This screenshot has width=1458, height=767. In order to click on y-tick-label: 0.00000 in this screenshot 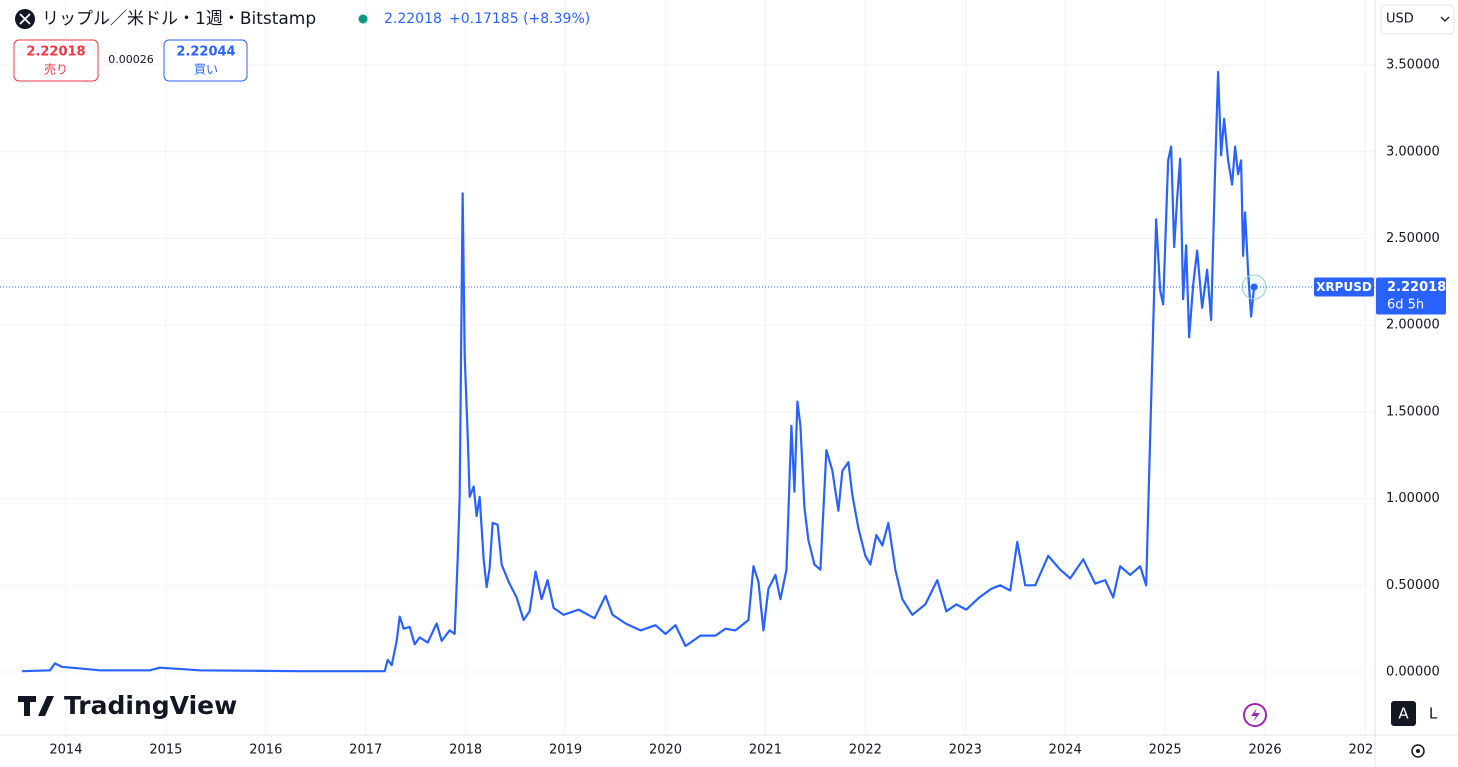, I will do `click(1413, 672)`.